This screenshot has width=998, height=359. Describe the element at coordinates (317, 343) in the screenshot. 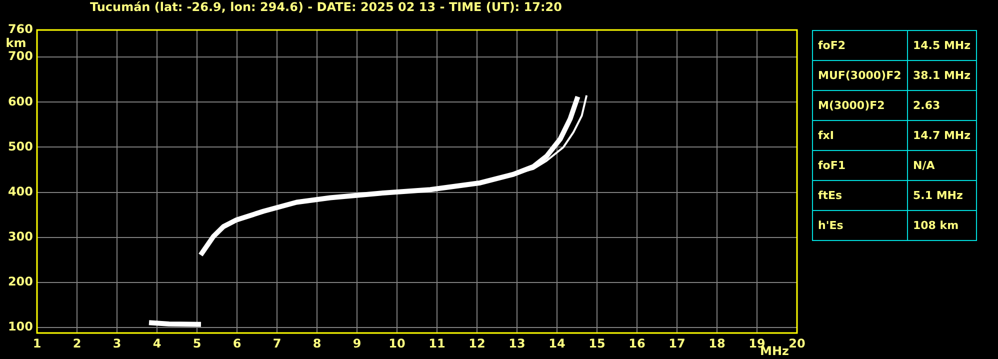

I see `x-tick-label: 8` at that location.